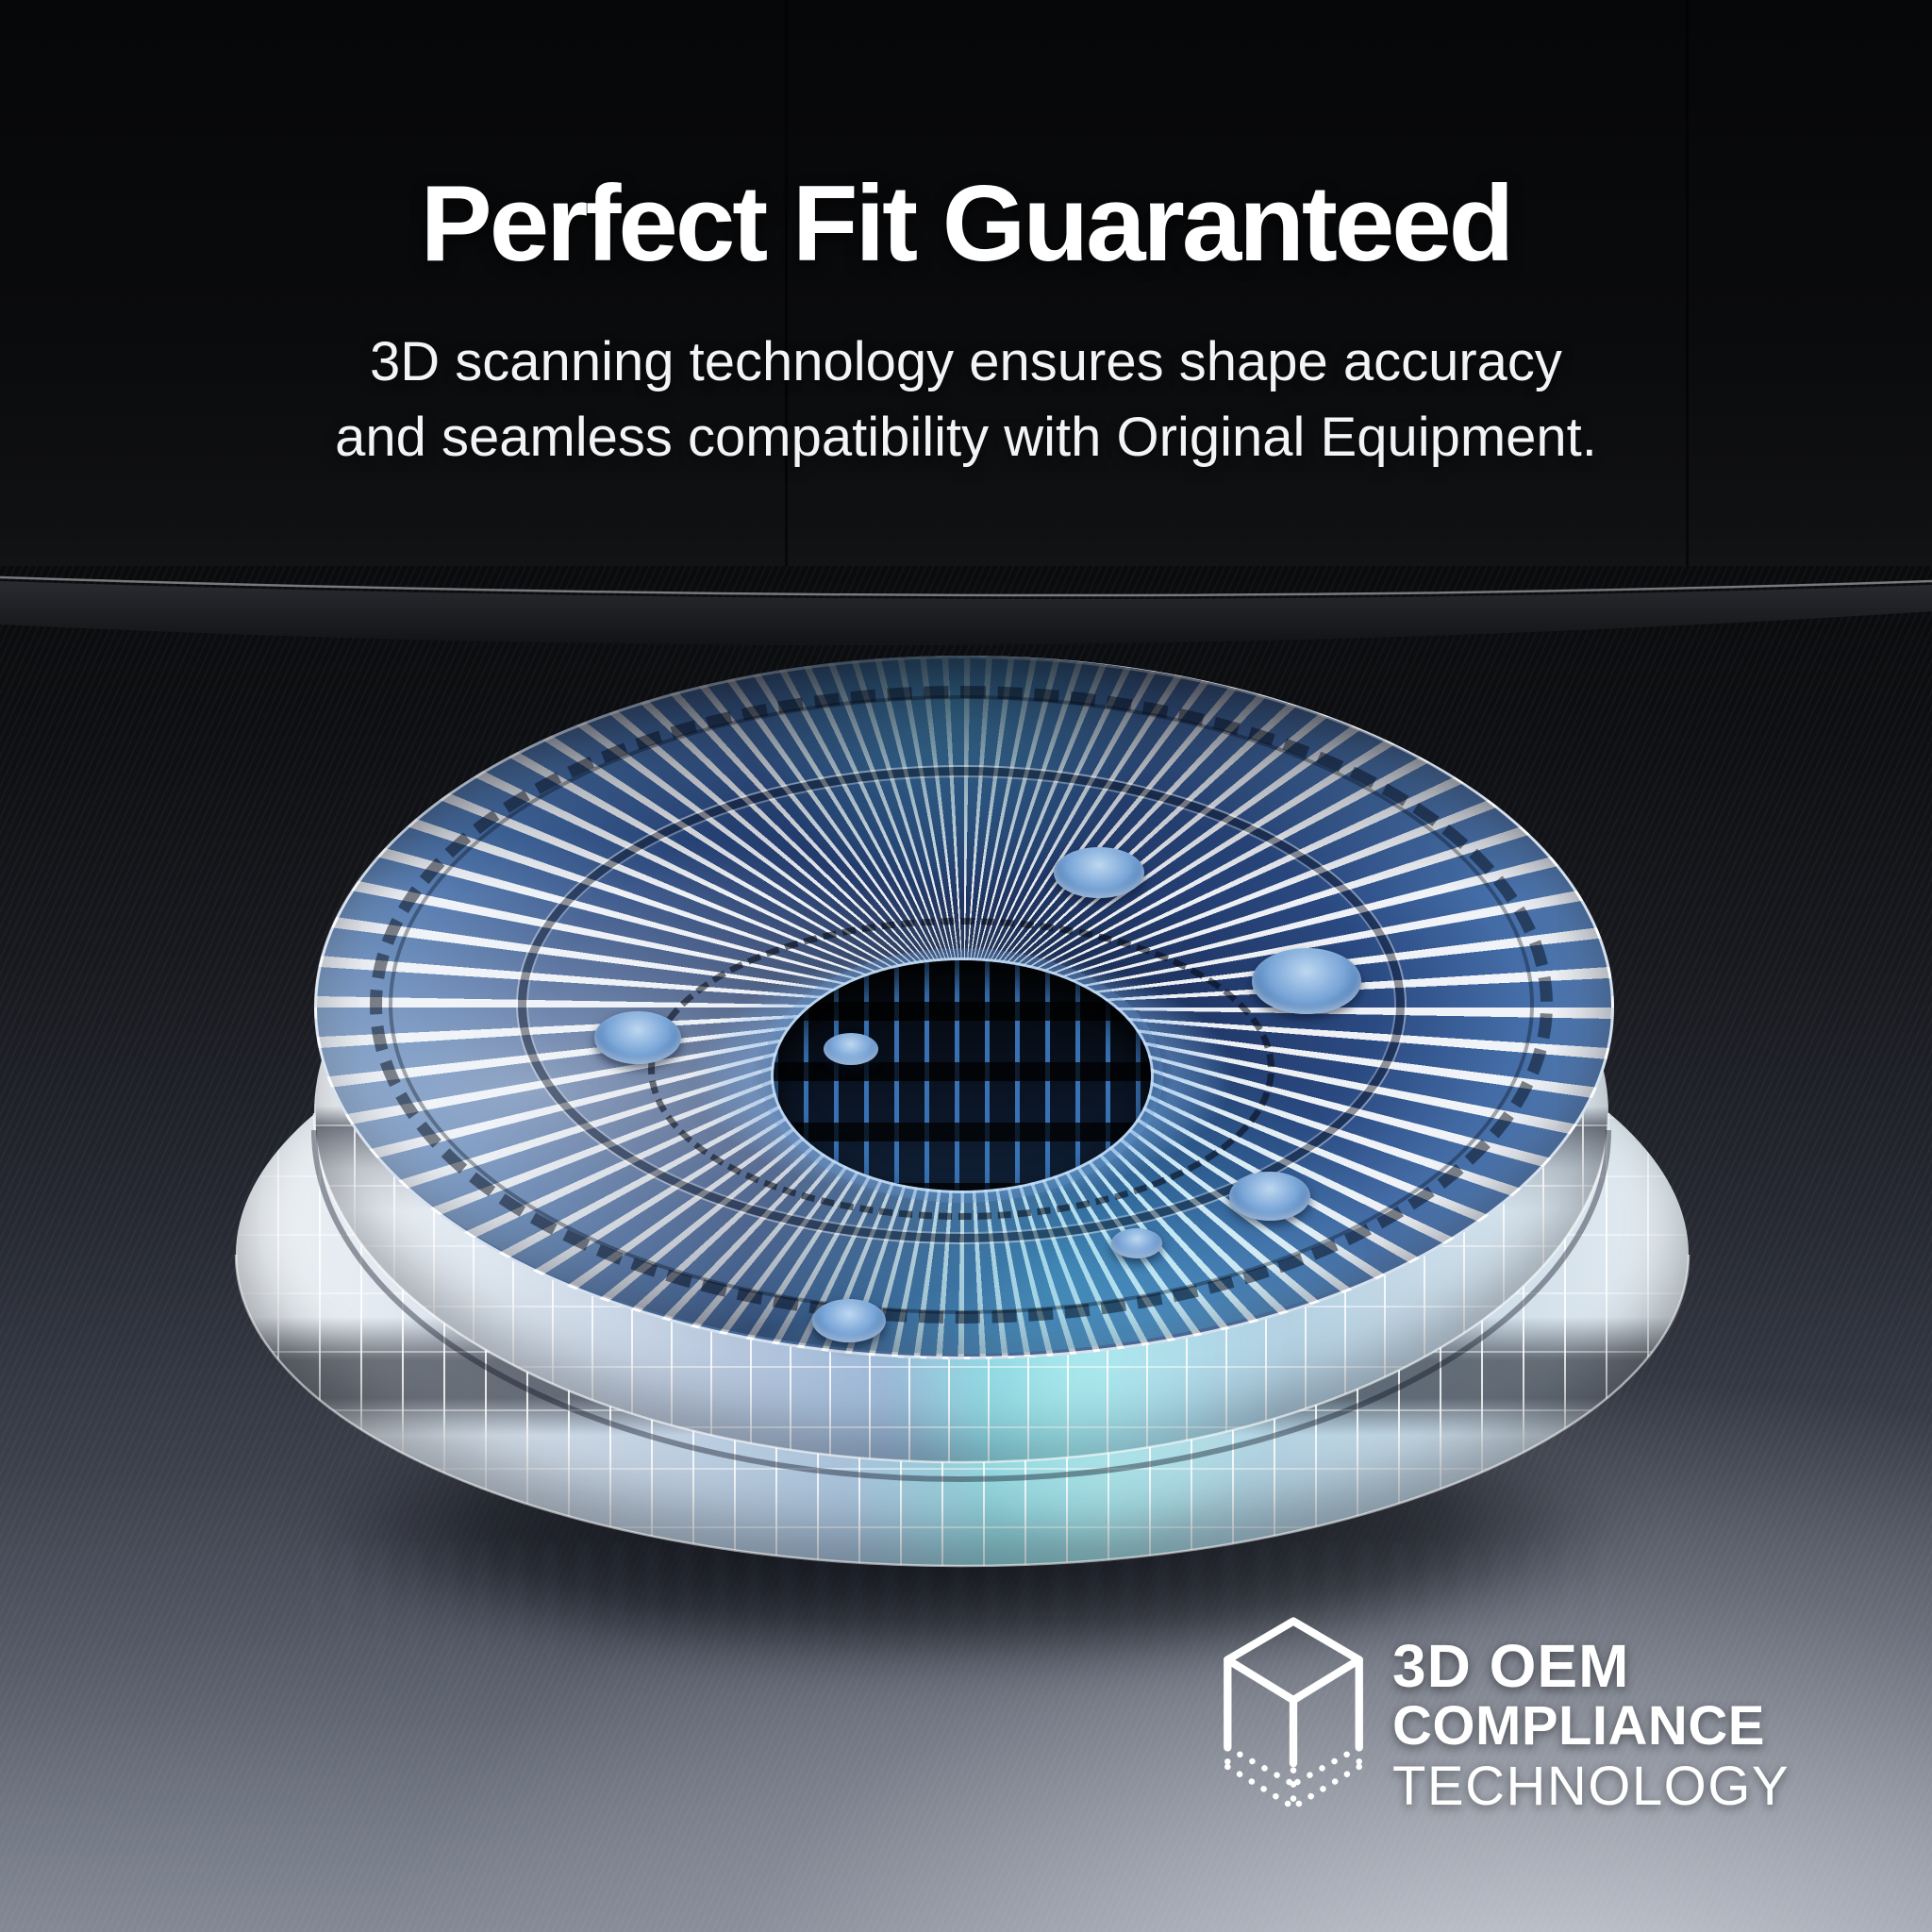 Image resolution: width=1932 pixels, height=1932 pixels. I want to click on badge-text: 3D OEM COMPLIANCE TECHNOLOGY, so click(1591, 1716).